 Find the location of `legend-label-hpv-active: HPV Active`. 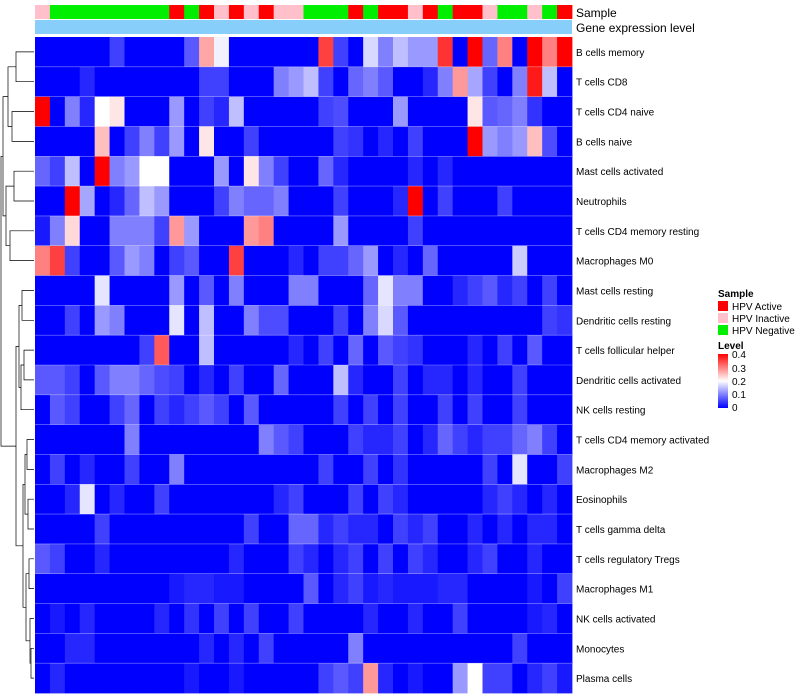

legend-label-hpv-active: HPV Active is located at coordinates (757, 307).